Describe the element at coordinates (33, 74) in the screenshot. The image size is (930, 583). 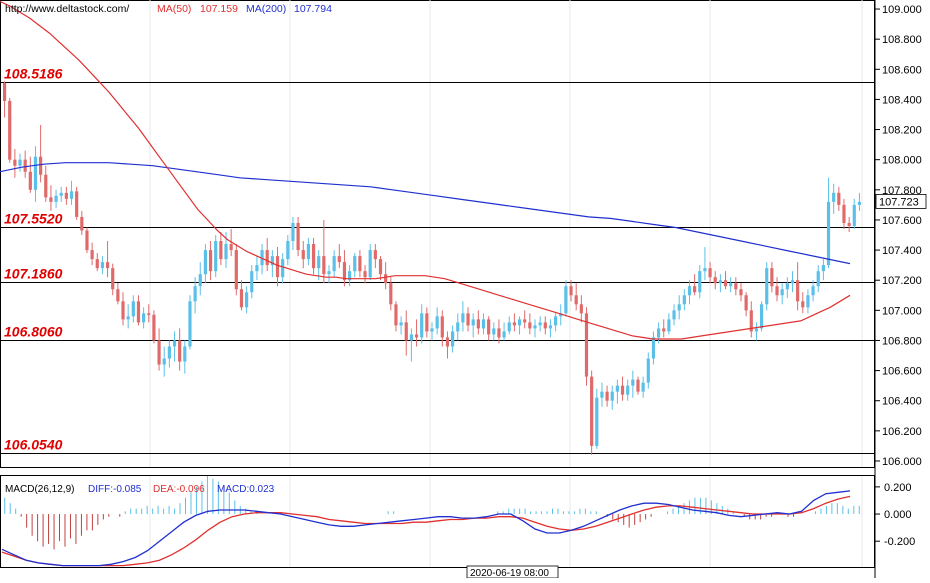
I see `level-label: 108.5186` at that location.